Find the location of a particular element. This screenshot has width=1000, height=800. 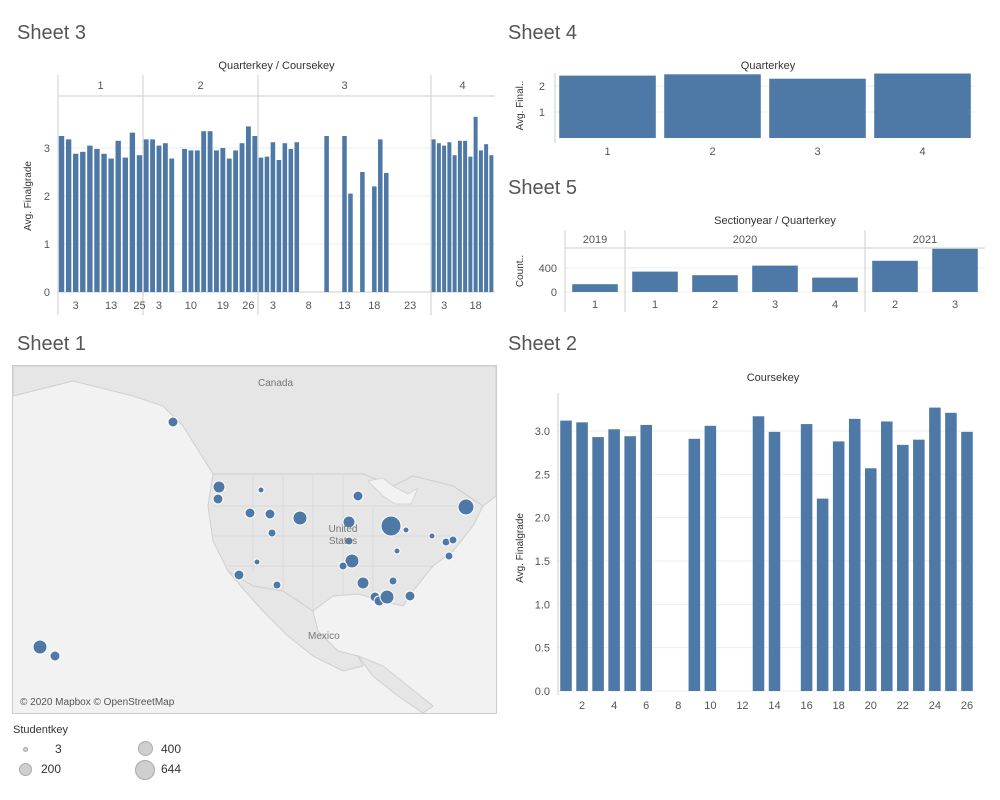

sheet2-x-tick: 12 is located at coordinates (742, 706).